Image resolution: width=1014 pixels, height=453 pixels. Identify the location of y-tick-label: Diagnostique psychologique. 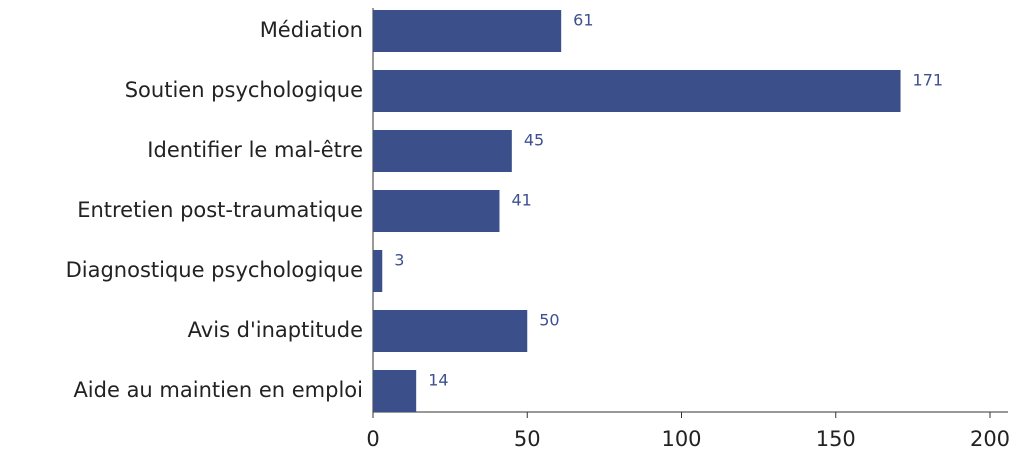
(214, 270).